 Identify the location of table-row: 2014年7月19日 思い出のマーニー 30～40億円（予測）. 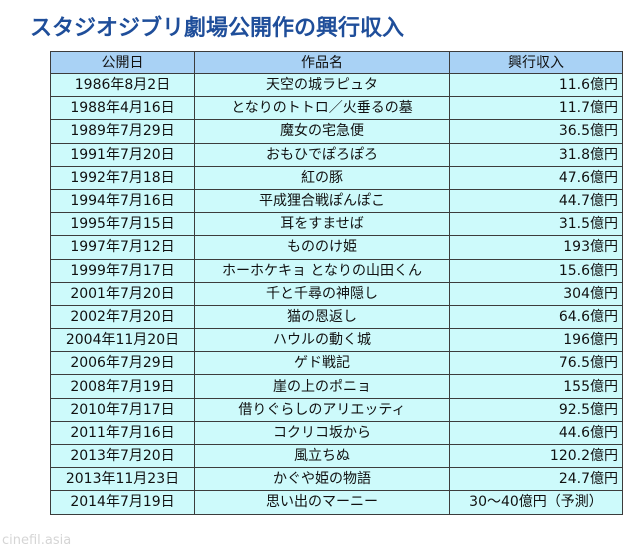
(336, 502).